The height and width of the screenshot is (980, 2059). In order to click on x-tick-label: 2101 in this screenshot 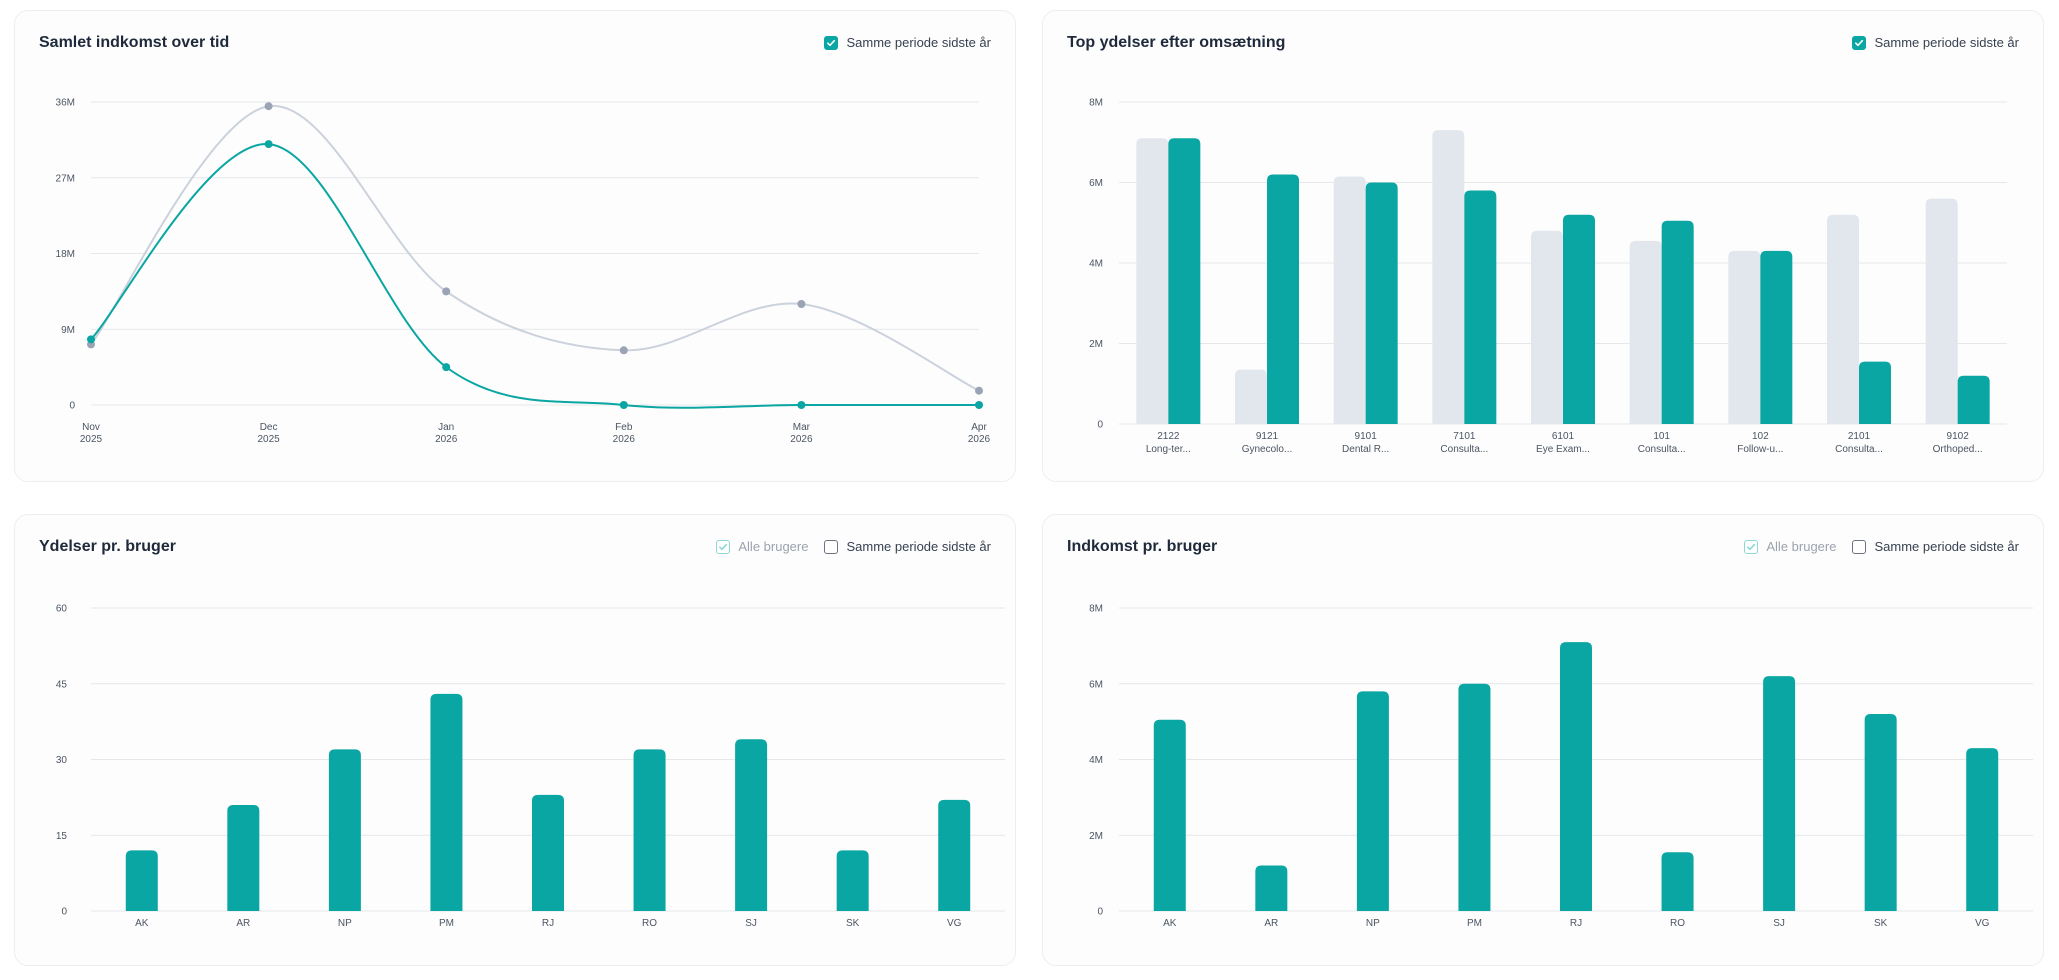, I will do `click(1859, 436)`.